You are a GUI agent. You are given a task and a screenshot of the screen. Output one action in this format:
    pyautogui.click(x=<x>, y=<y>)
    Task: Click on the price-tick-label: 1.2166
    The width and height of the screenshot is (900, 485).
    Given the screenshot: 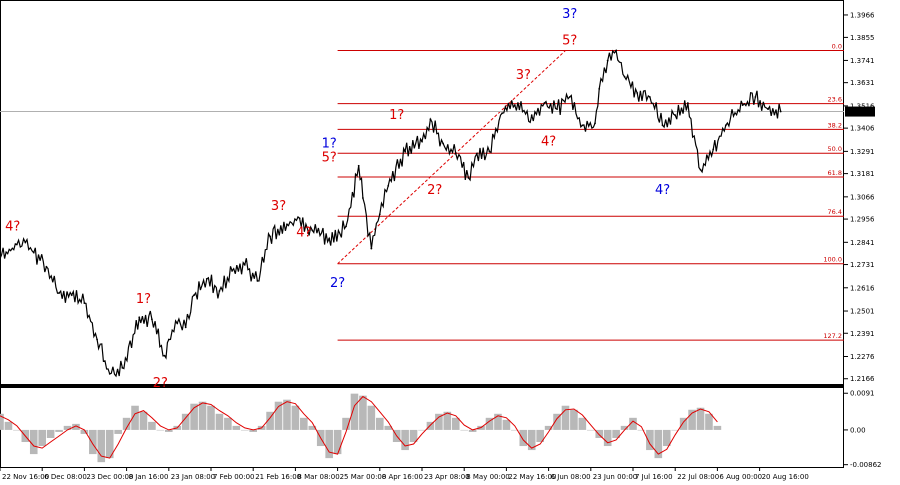 What is the action you would take?
    pyautogui.click(x=862, y=379)
    